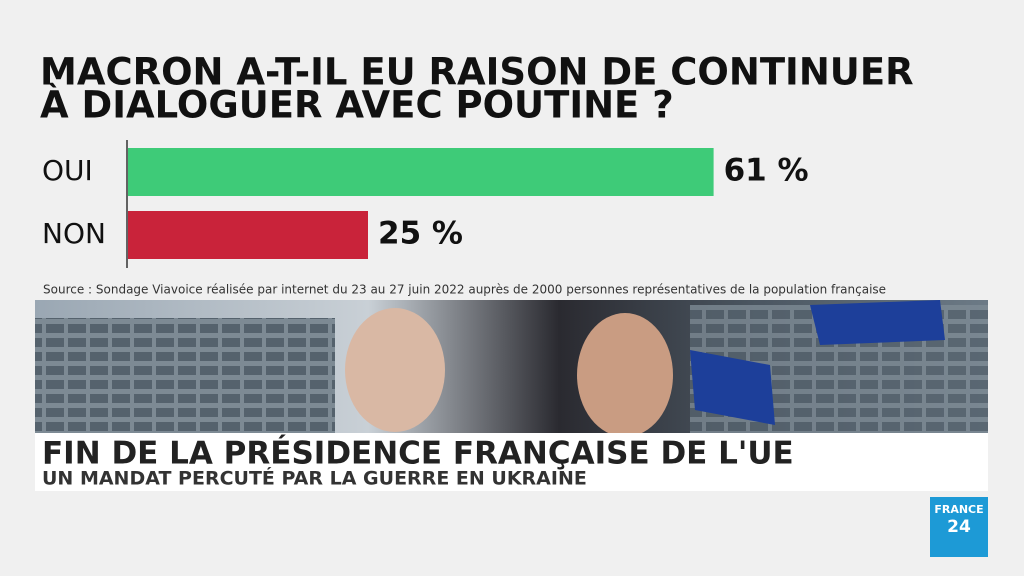 This screenshot has height=576, width=1024. I want to click on category-label: NON, so click(74, 233).